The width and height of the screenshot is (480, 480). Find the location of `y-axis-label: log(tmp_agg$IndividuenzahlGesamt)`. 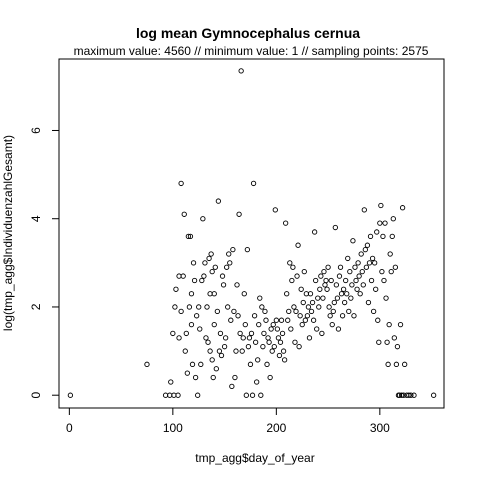

y-axis-label: log(tmp_agg$IndividuenzahlGesamt) is located at coordinates (8, 233).